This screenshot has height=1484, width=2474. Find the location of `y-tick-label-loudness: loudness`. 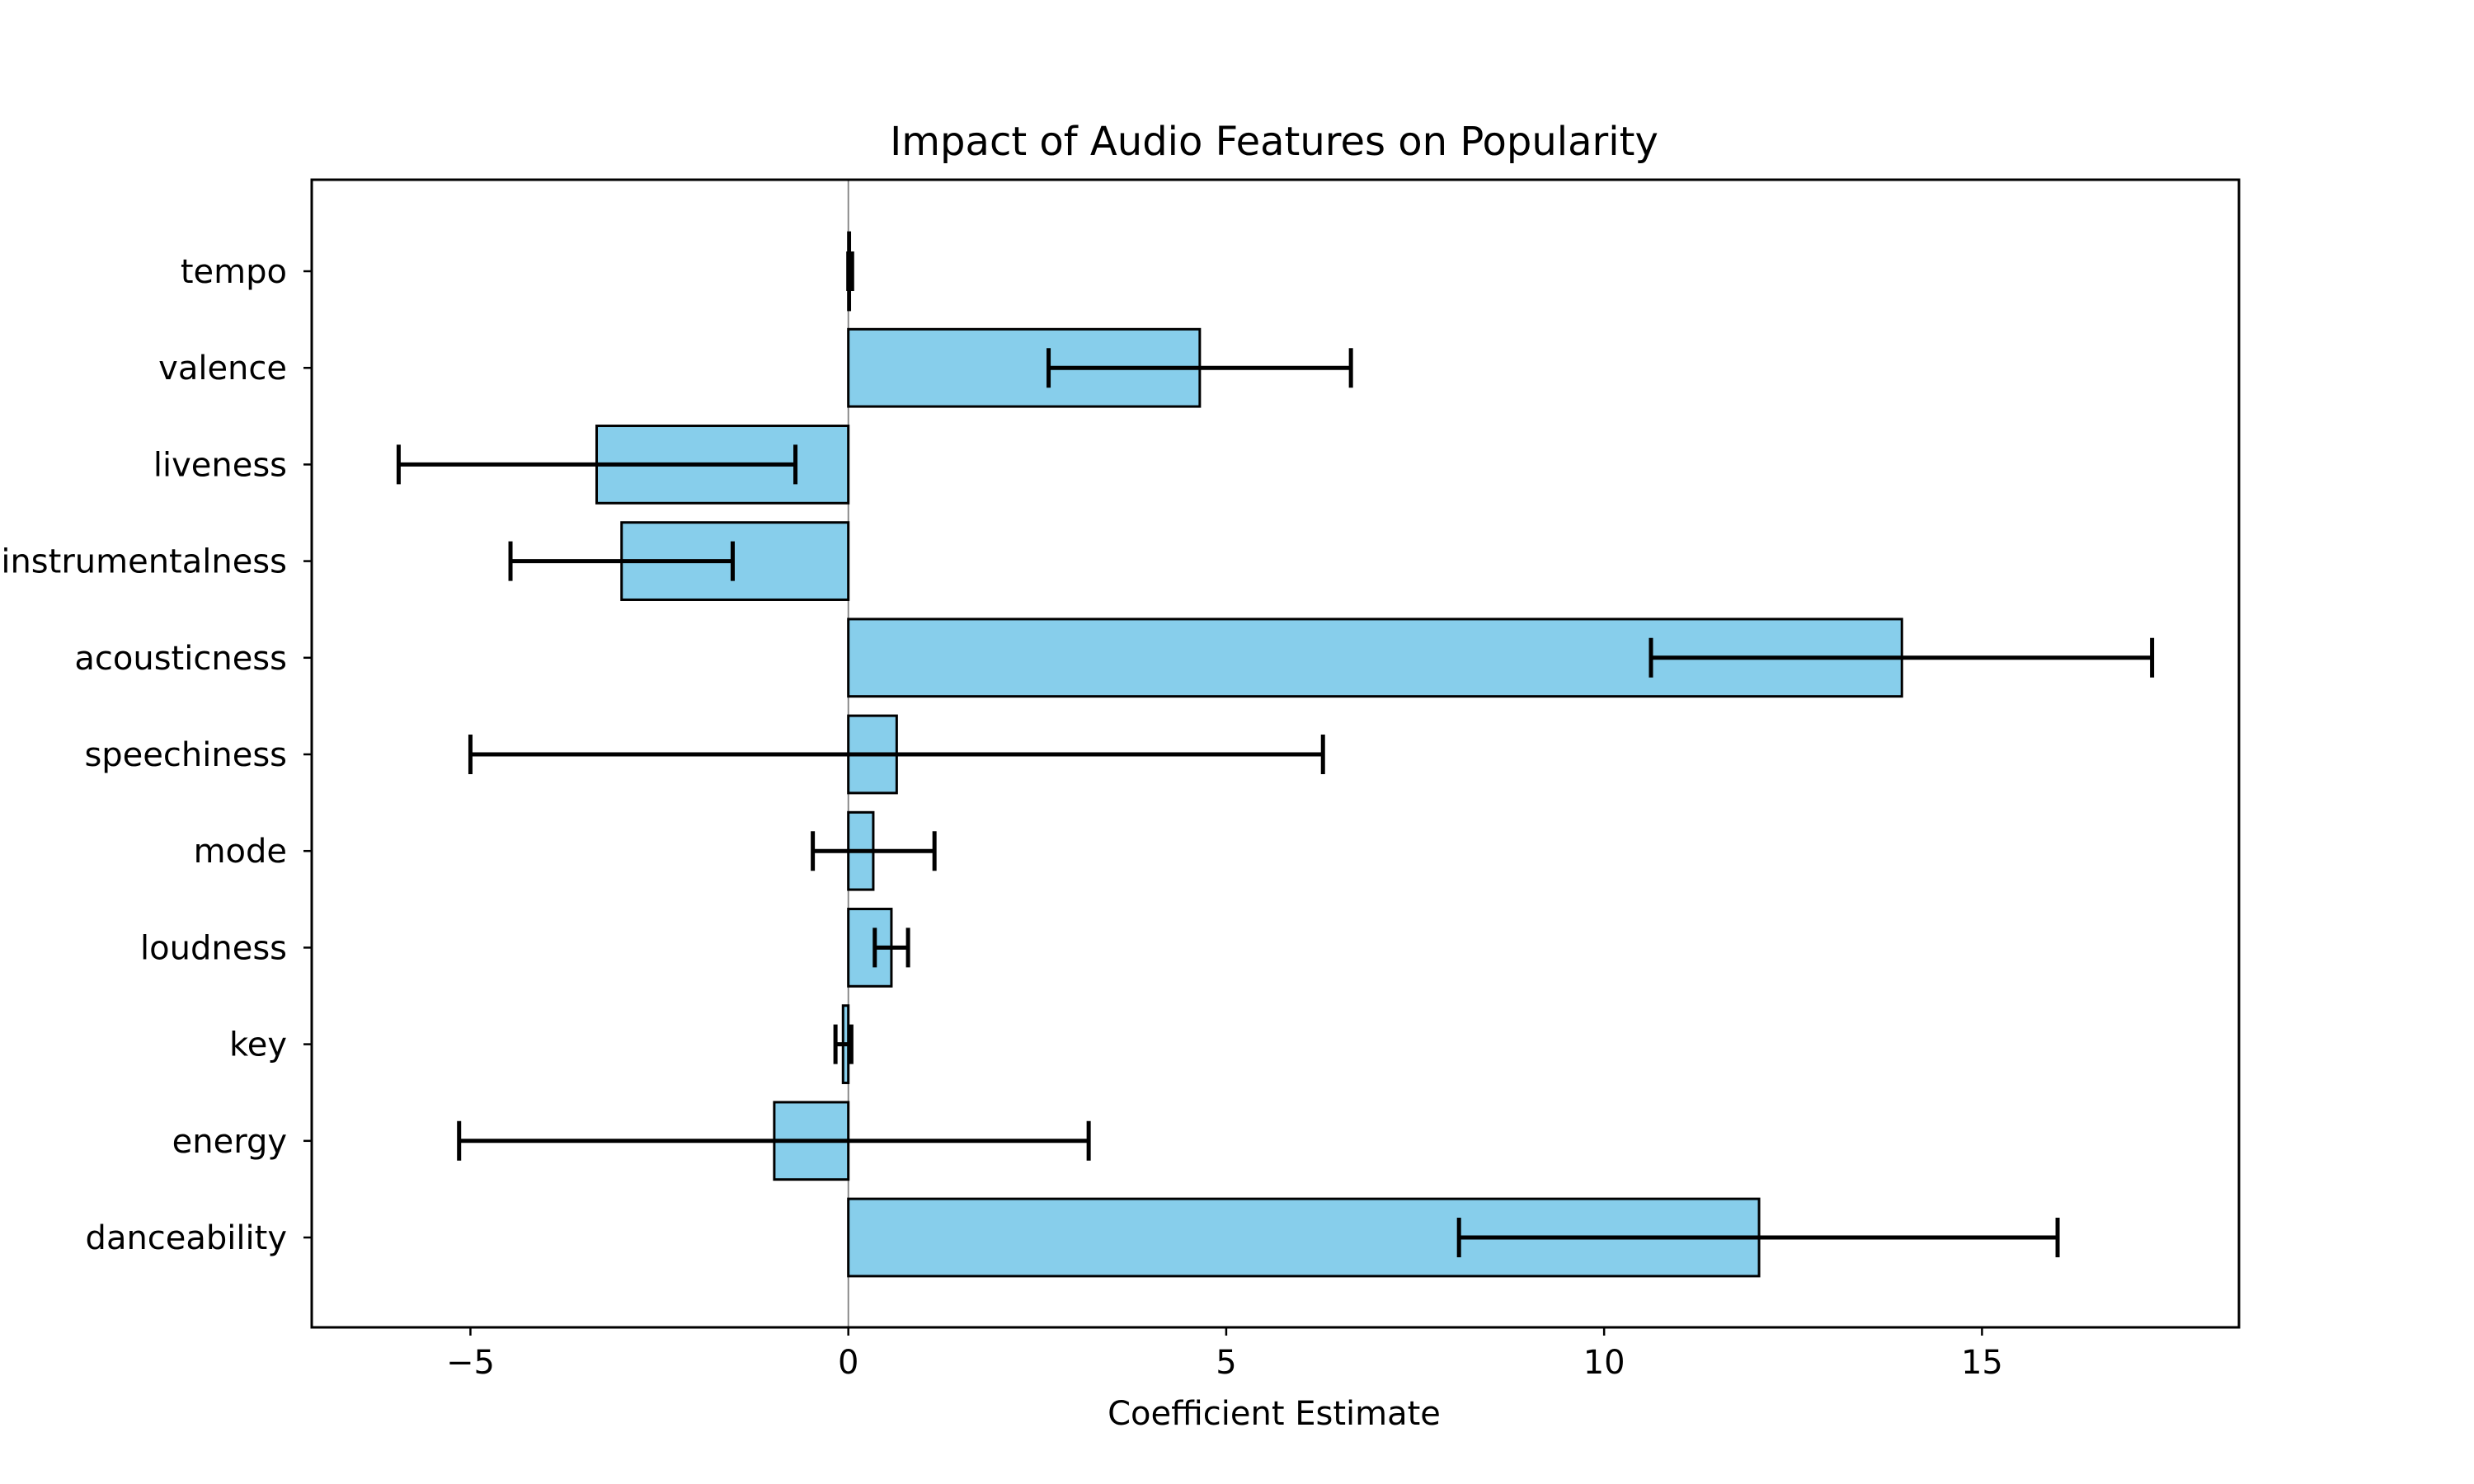

y-tick-label-loudness: loudness is located at coordinates (213, 948).